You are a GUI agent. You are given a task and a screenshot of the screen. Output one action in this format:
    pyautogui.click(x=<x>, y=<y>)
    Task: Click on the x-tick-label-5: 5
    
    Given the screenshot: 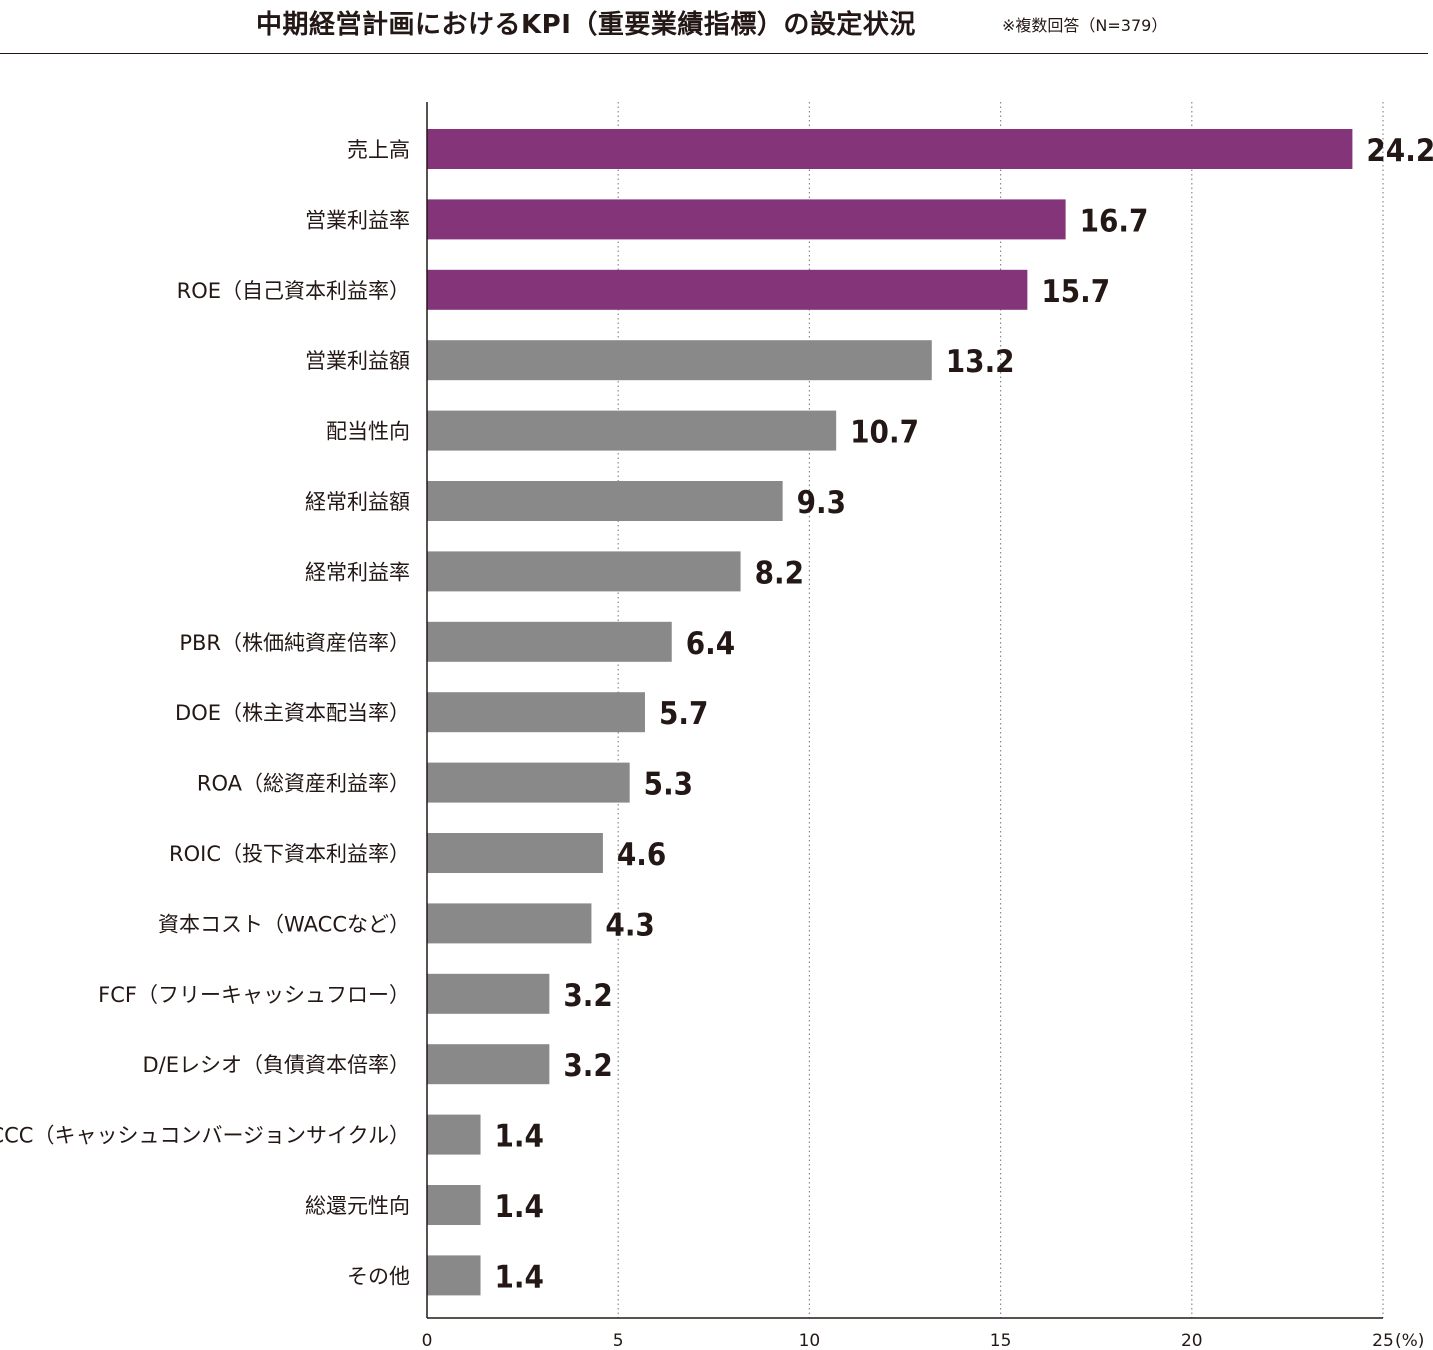 What is the action you would take?
    pyautogui.click(x=618, y=1340)
    